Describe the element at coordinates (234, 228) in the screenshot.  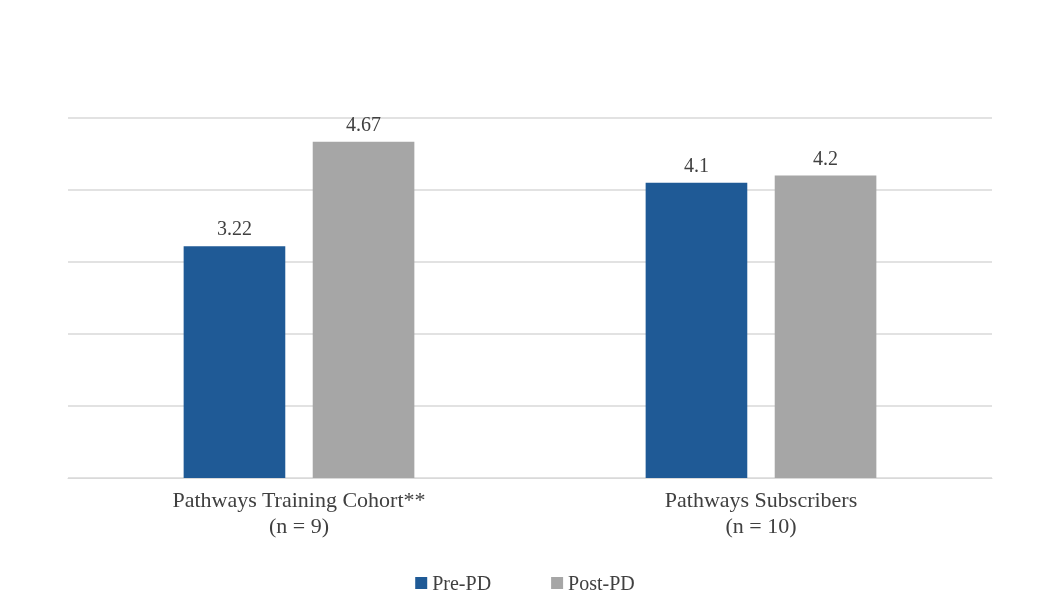
I see `data-label: 3.22` at that location.